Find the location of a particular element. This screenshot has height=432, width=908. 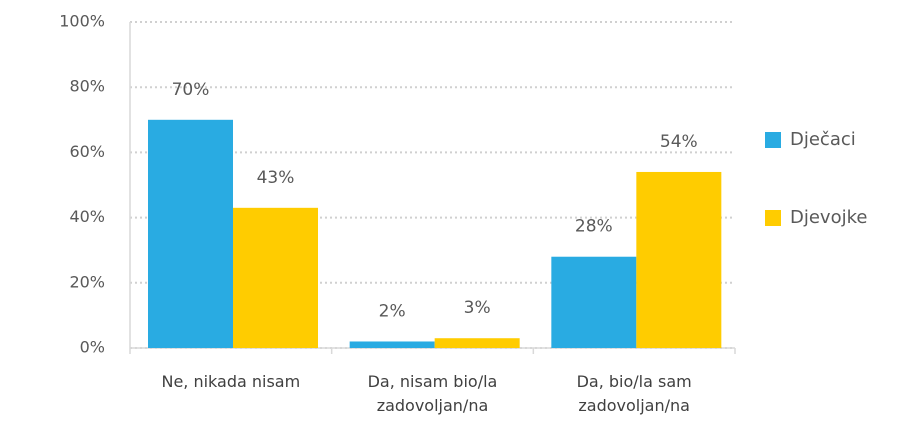

data-label: 43% is located at coordinates (276, 178).